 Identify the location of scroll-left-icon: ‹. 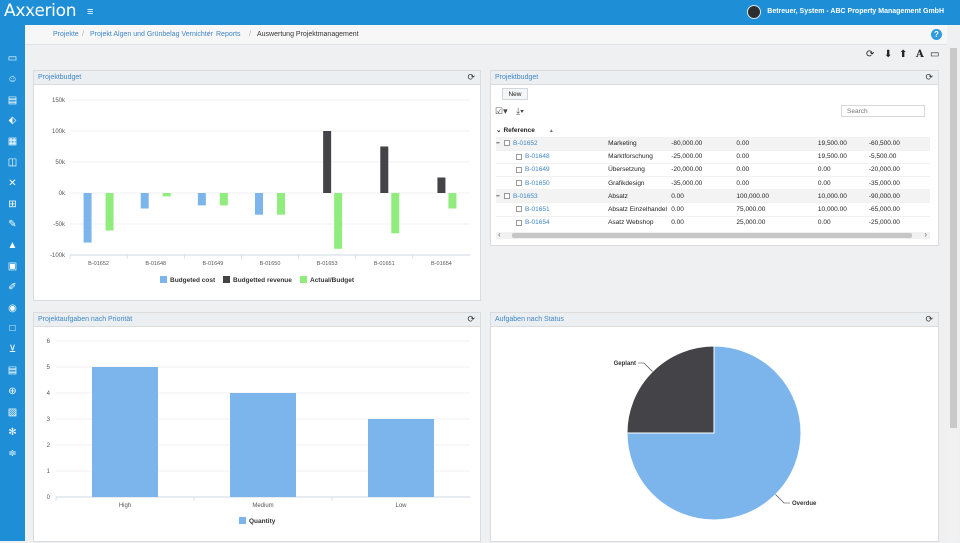
(499, 234).